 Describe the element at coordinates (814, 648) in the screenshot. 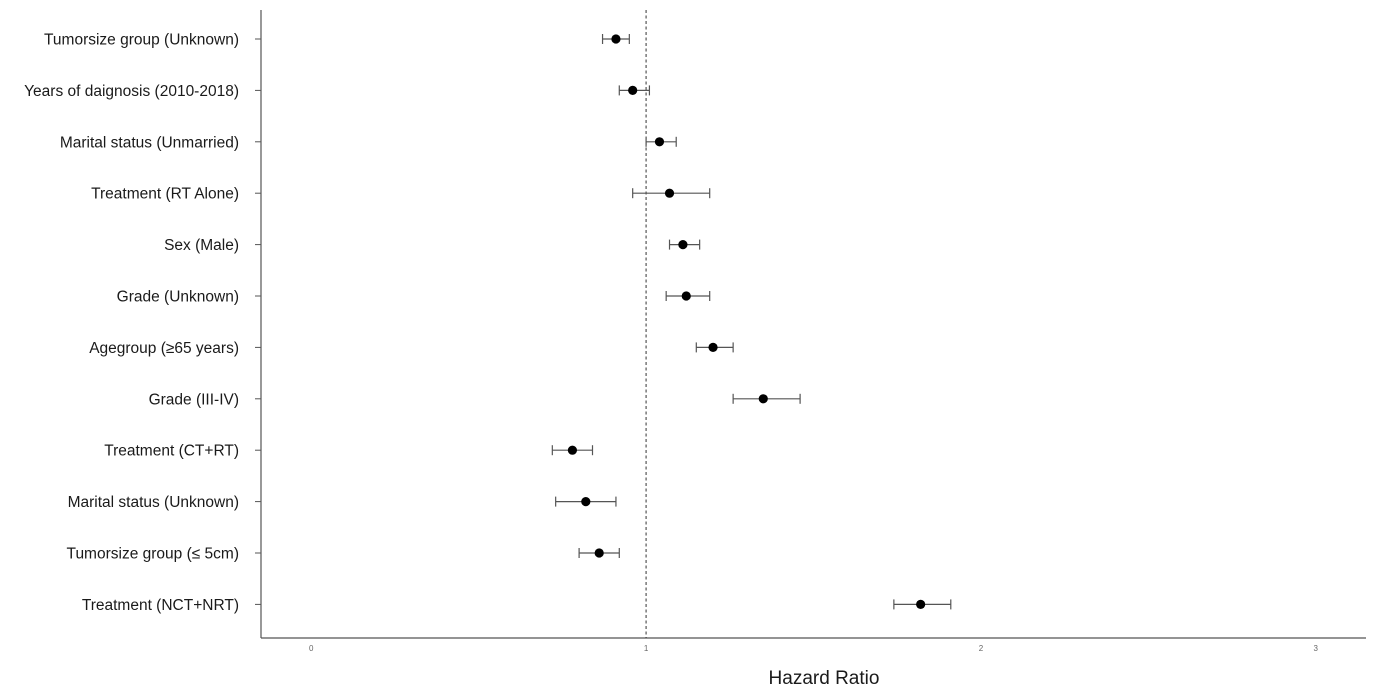

I see `x-ticks: 0 1 2 3` at that location.